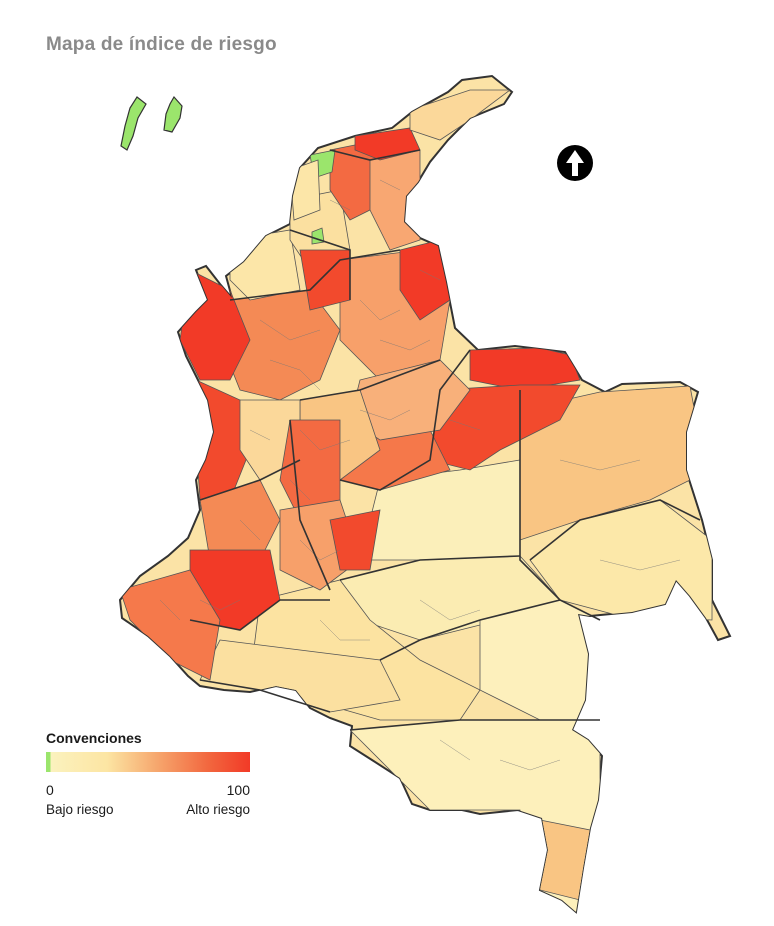  What do you see at coordinates (148, 809) in the screenshot?
I see `legend-labels: Bajo riesgo Alto riesgo` at bounding box center [148, 809].